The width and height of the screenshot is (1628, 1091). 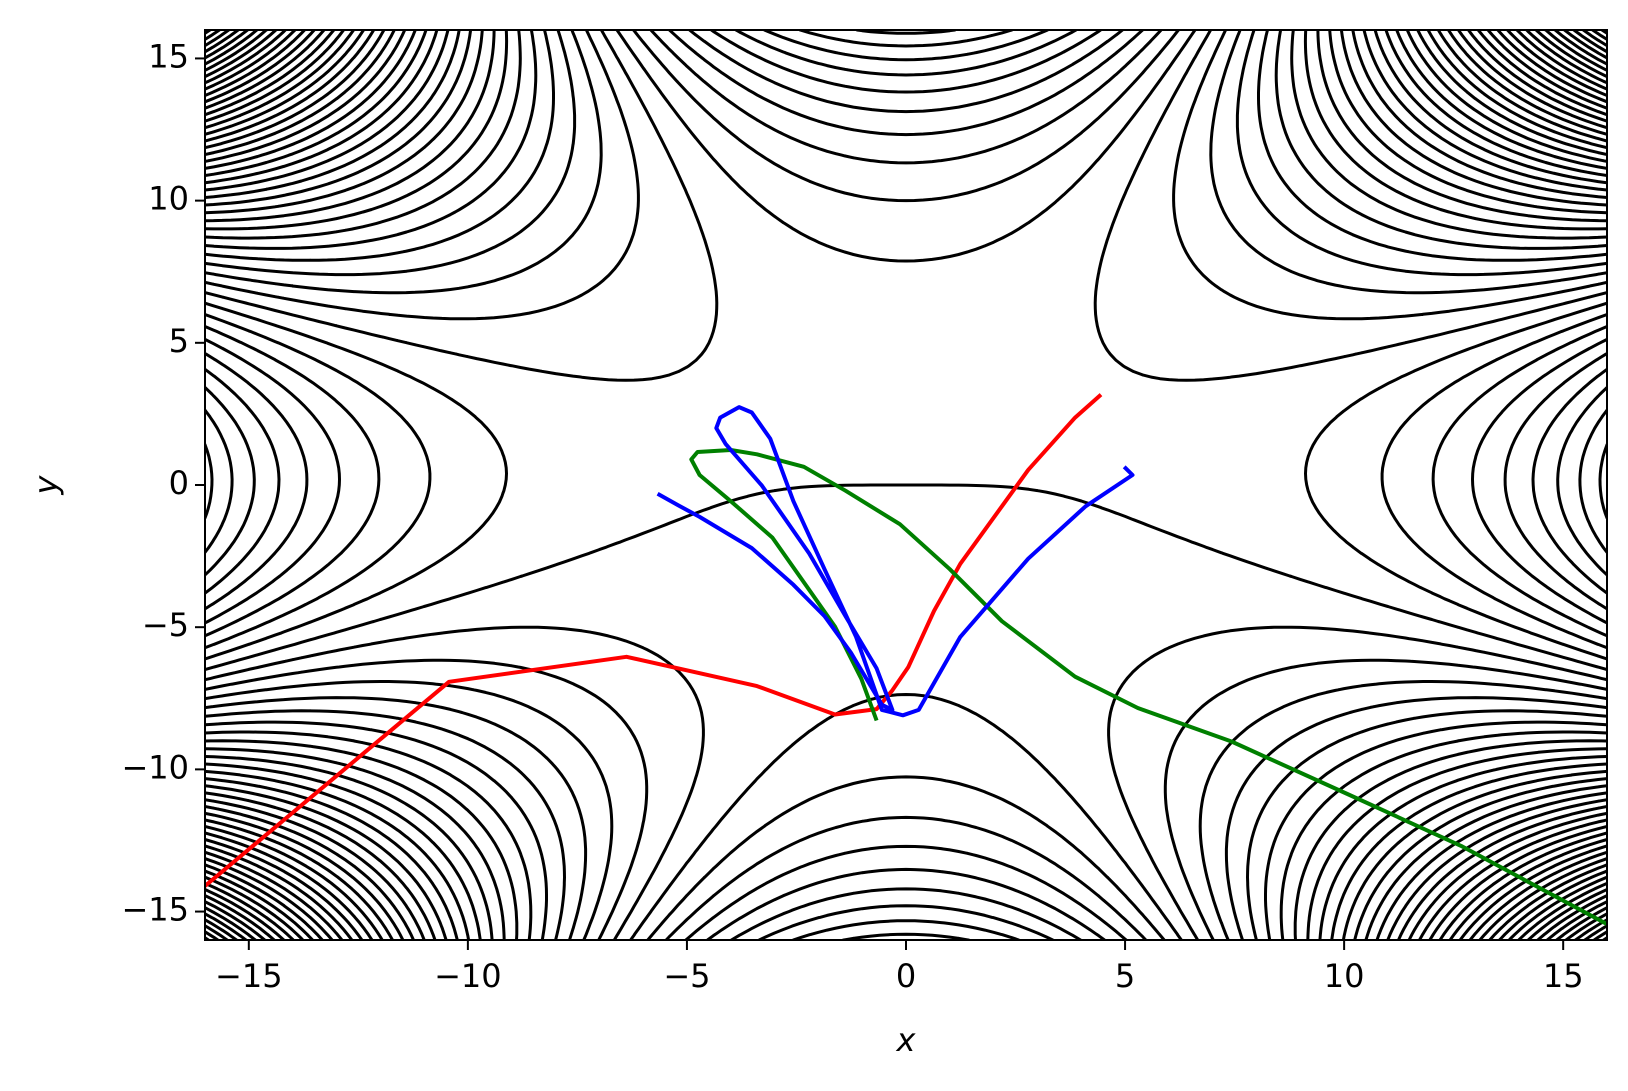 What do you see at coordinates (46, 484) in the screenshot?
I see `y-axis-label: y` at bounding box center [46, 484].